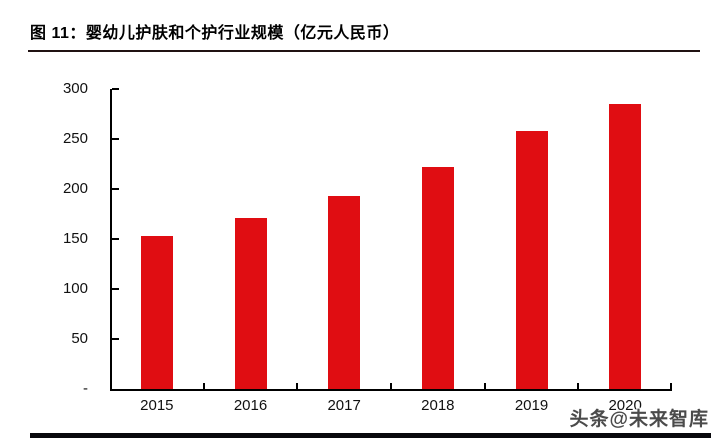 This screenshot has height=443, width=711. What do you see at coordinates (531, 405) in the screenshot?
I see `x-axis-label: 2019` at bounding box center [531, 405].